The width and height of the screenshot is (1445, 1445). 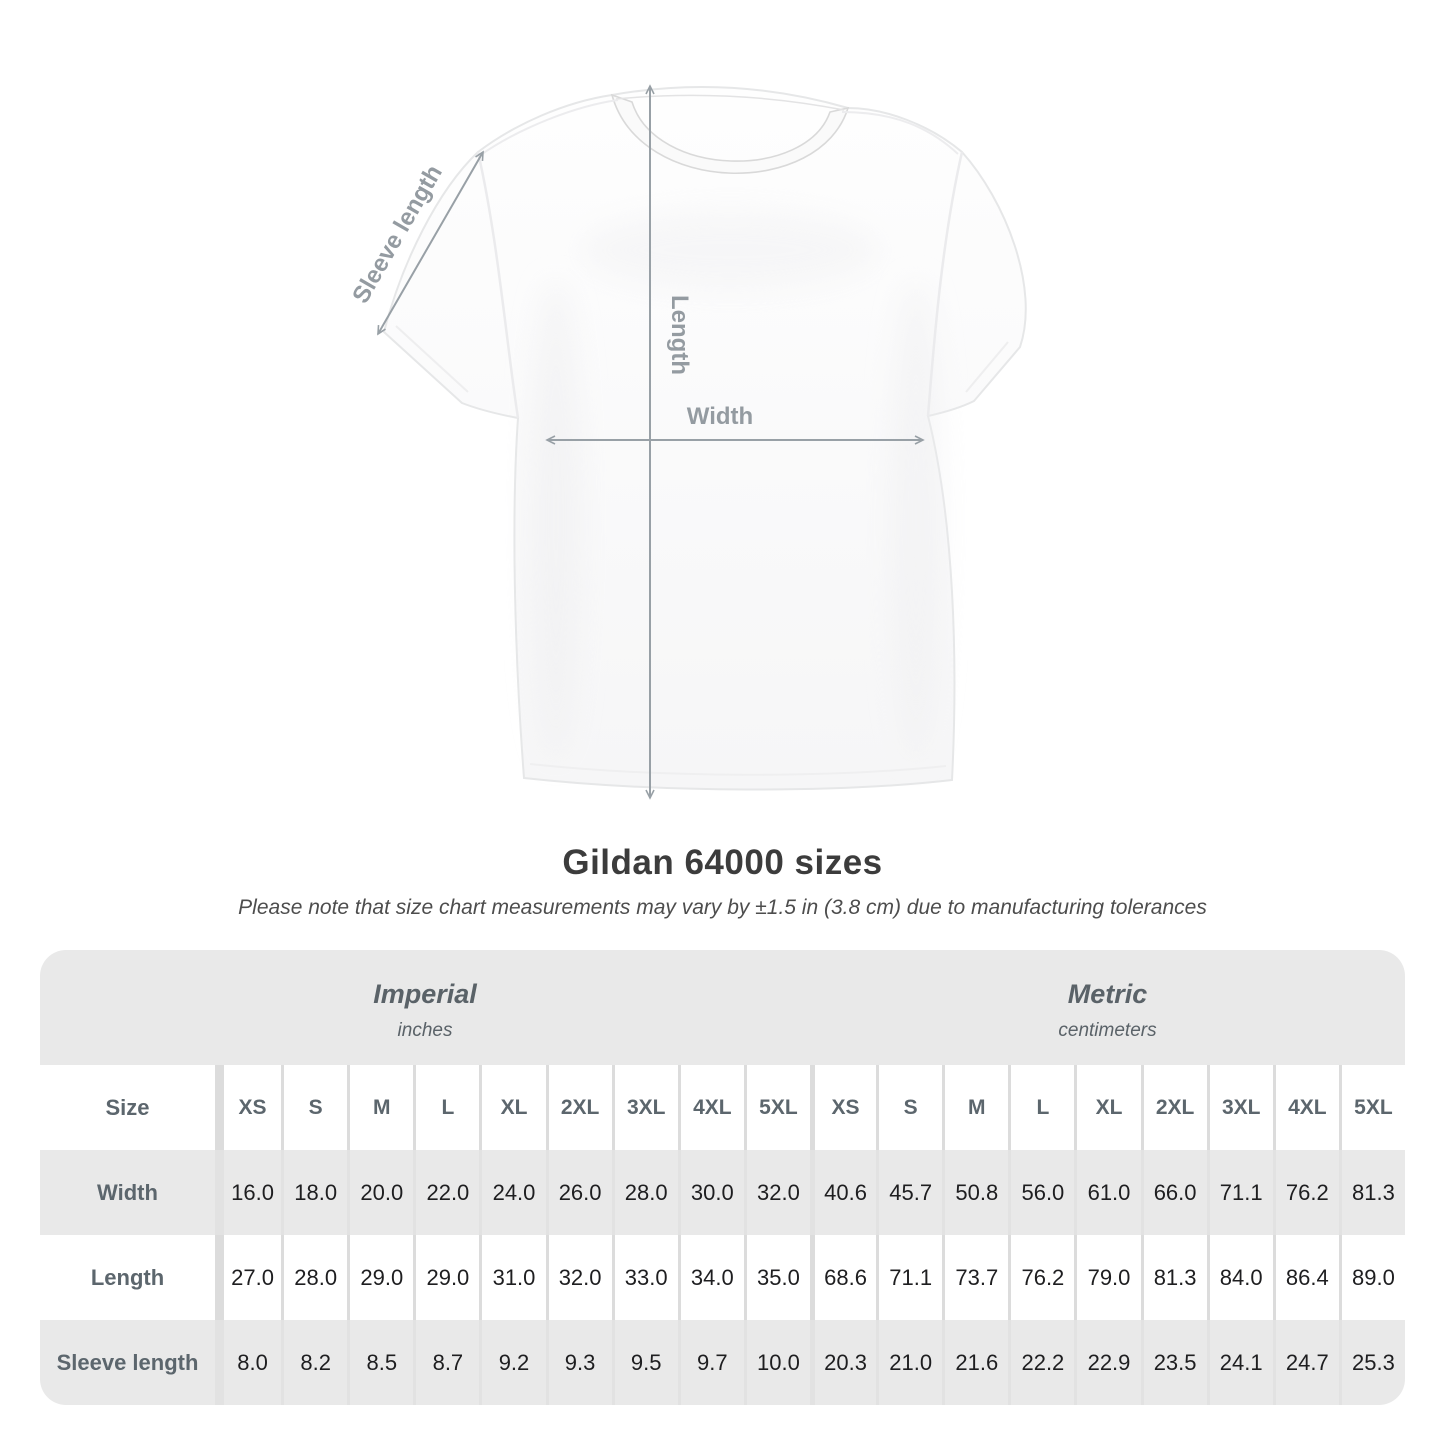 What do you see at coordinates (248, 1192) in the screenshot?
I see `size-value-cell: 16.0` at bounding box center [248, 1192].